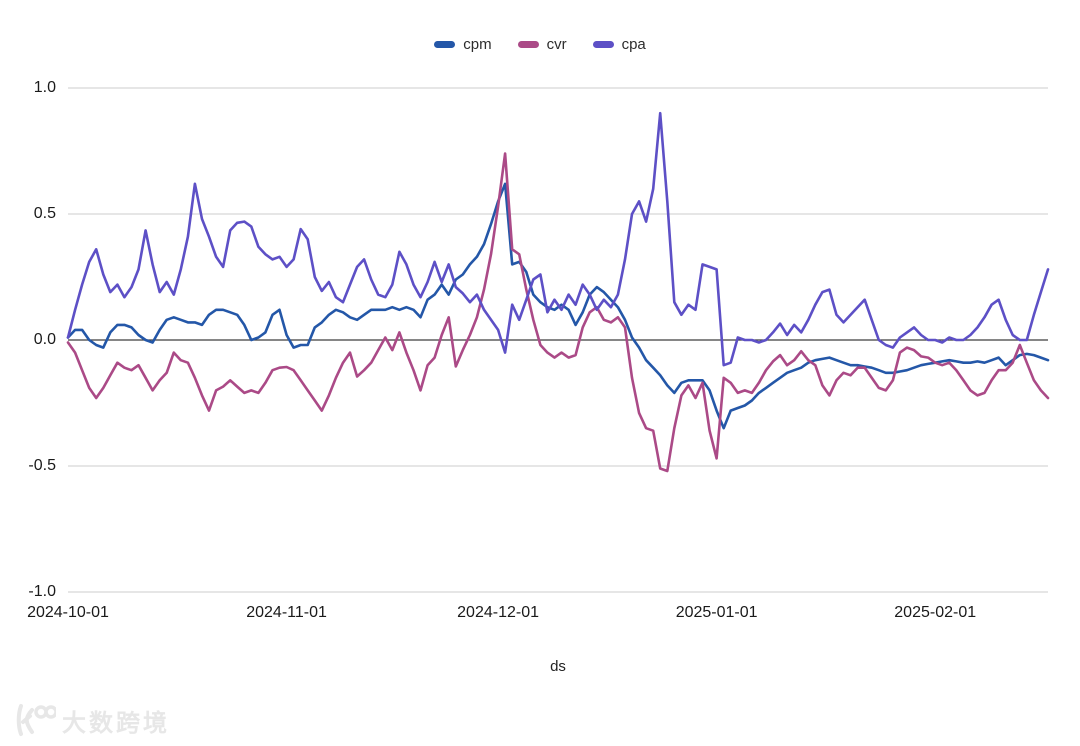  Describe the element at coordinates (44, 339) in the screenshot. I see `y-tick-label: 0.0` at that location.